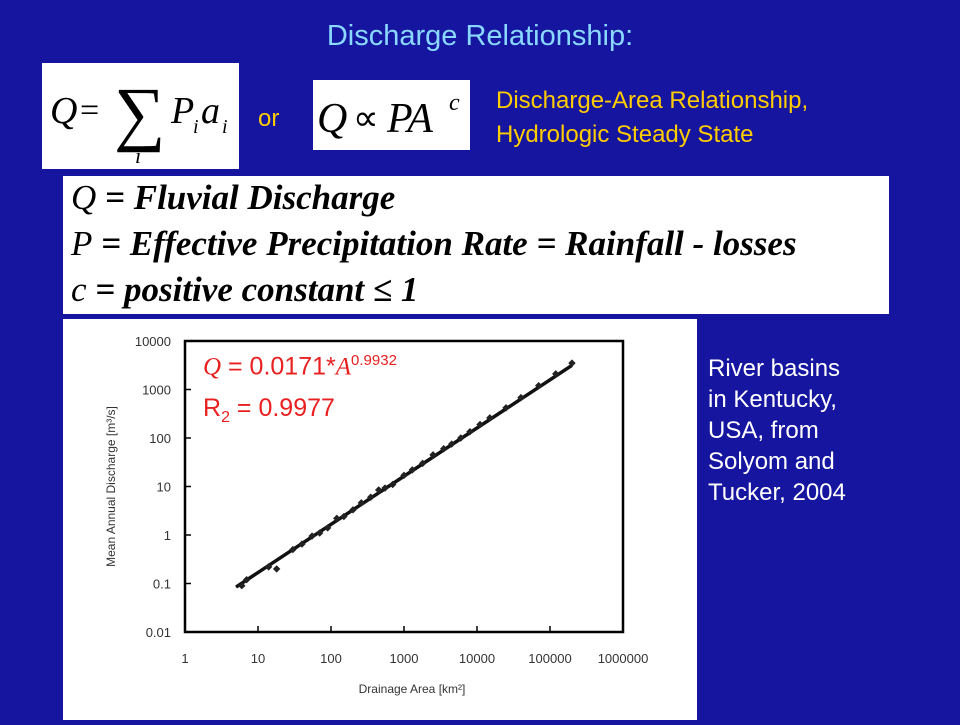  I want to click on source-line-4: Solyom and, so click(771, 461).